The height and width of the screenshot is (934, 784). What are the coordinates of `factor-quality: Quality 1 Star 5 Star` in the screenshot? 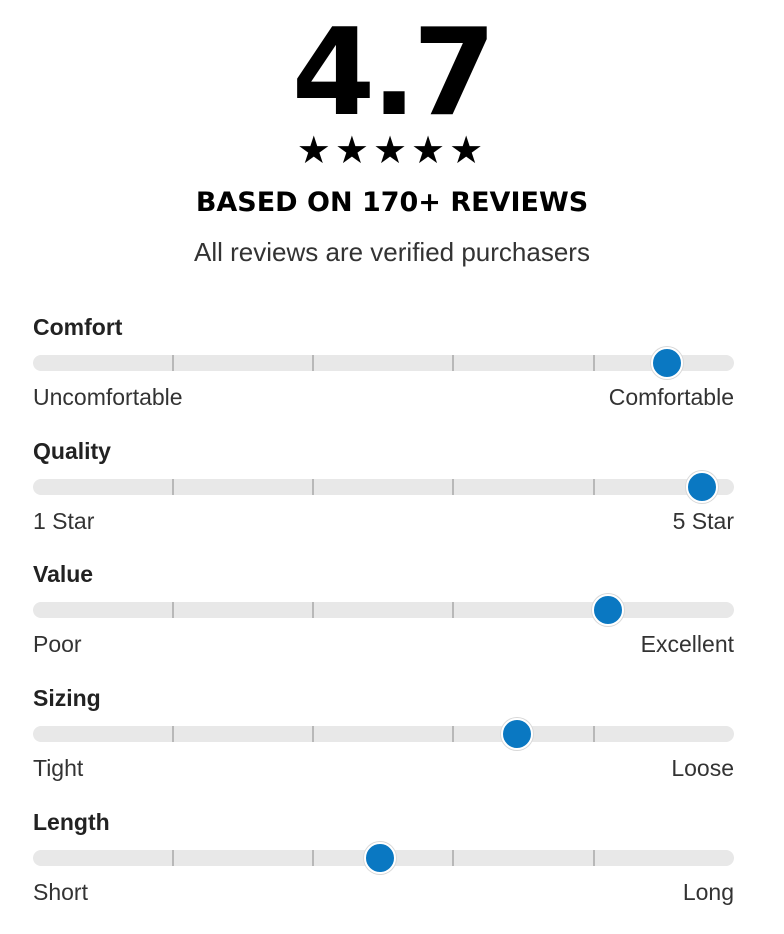 It's located at (383, 492).